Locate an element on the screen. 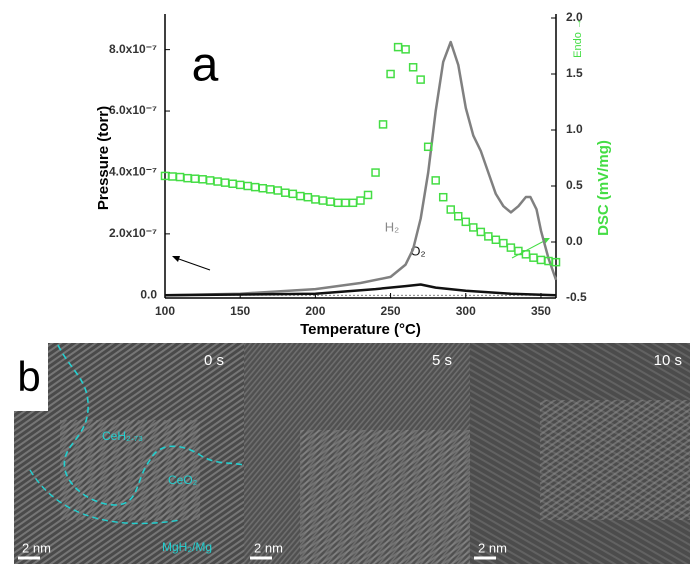 This screenshot has height=564, width=690. y-tick-label: 4.0x10⁻⁷ is located at coordinates (133, 172).